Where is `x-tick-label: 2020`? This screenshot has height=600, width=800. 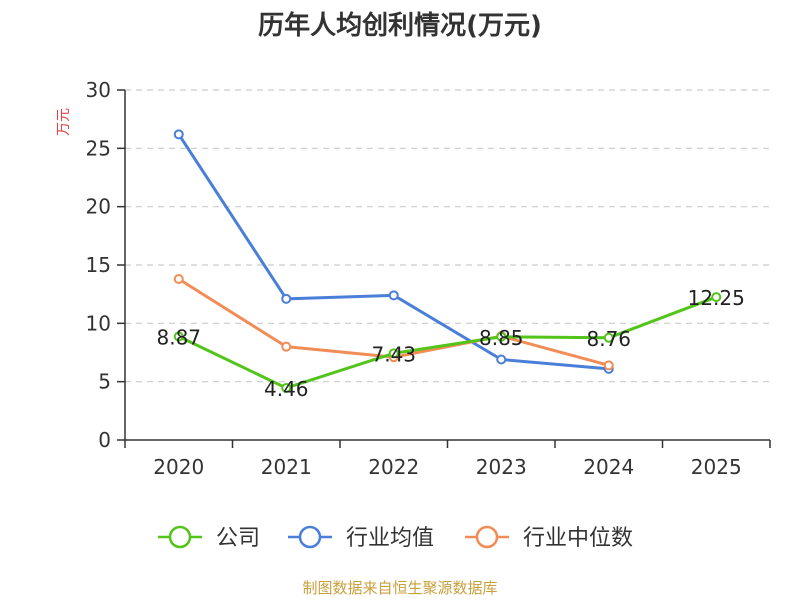 x-tick-label: 2020 is located at coordinates (178, 467).